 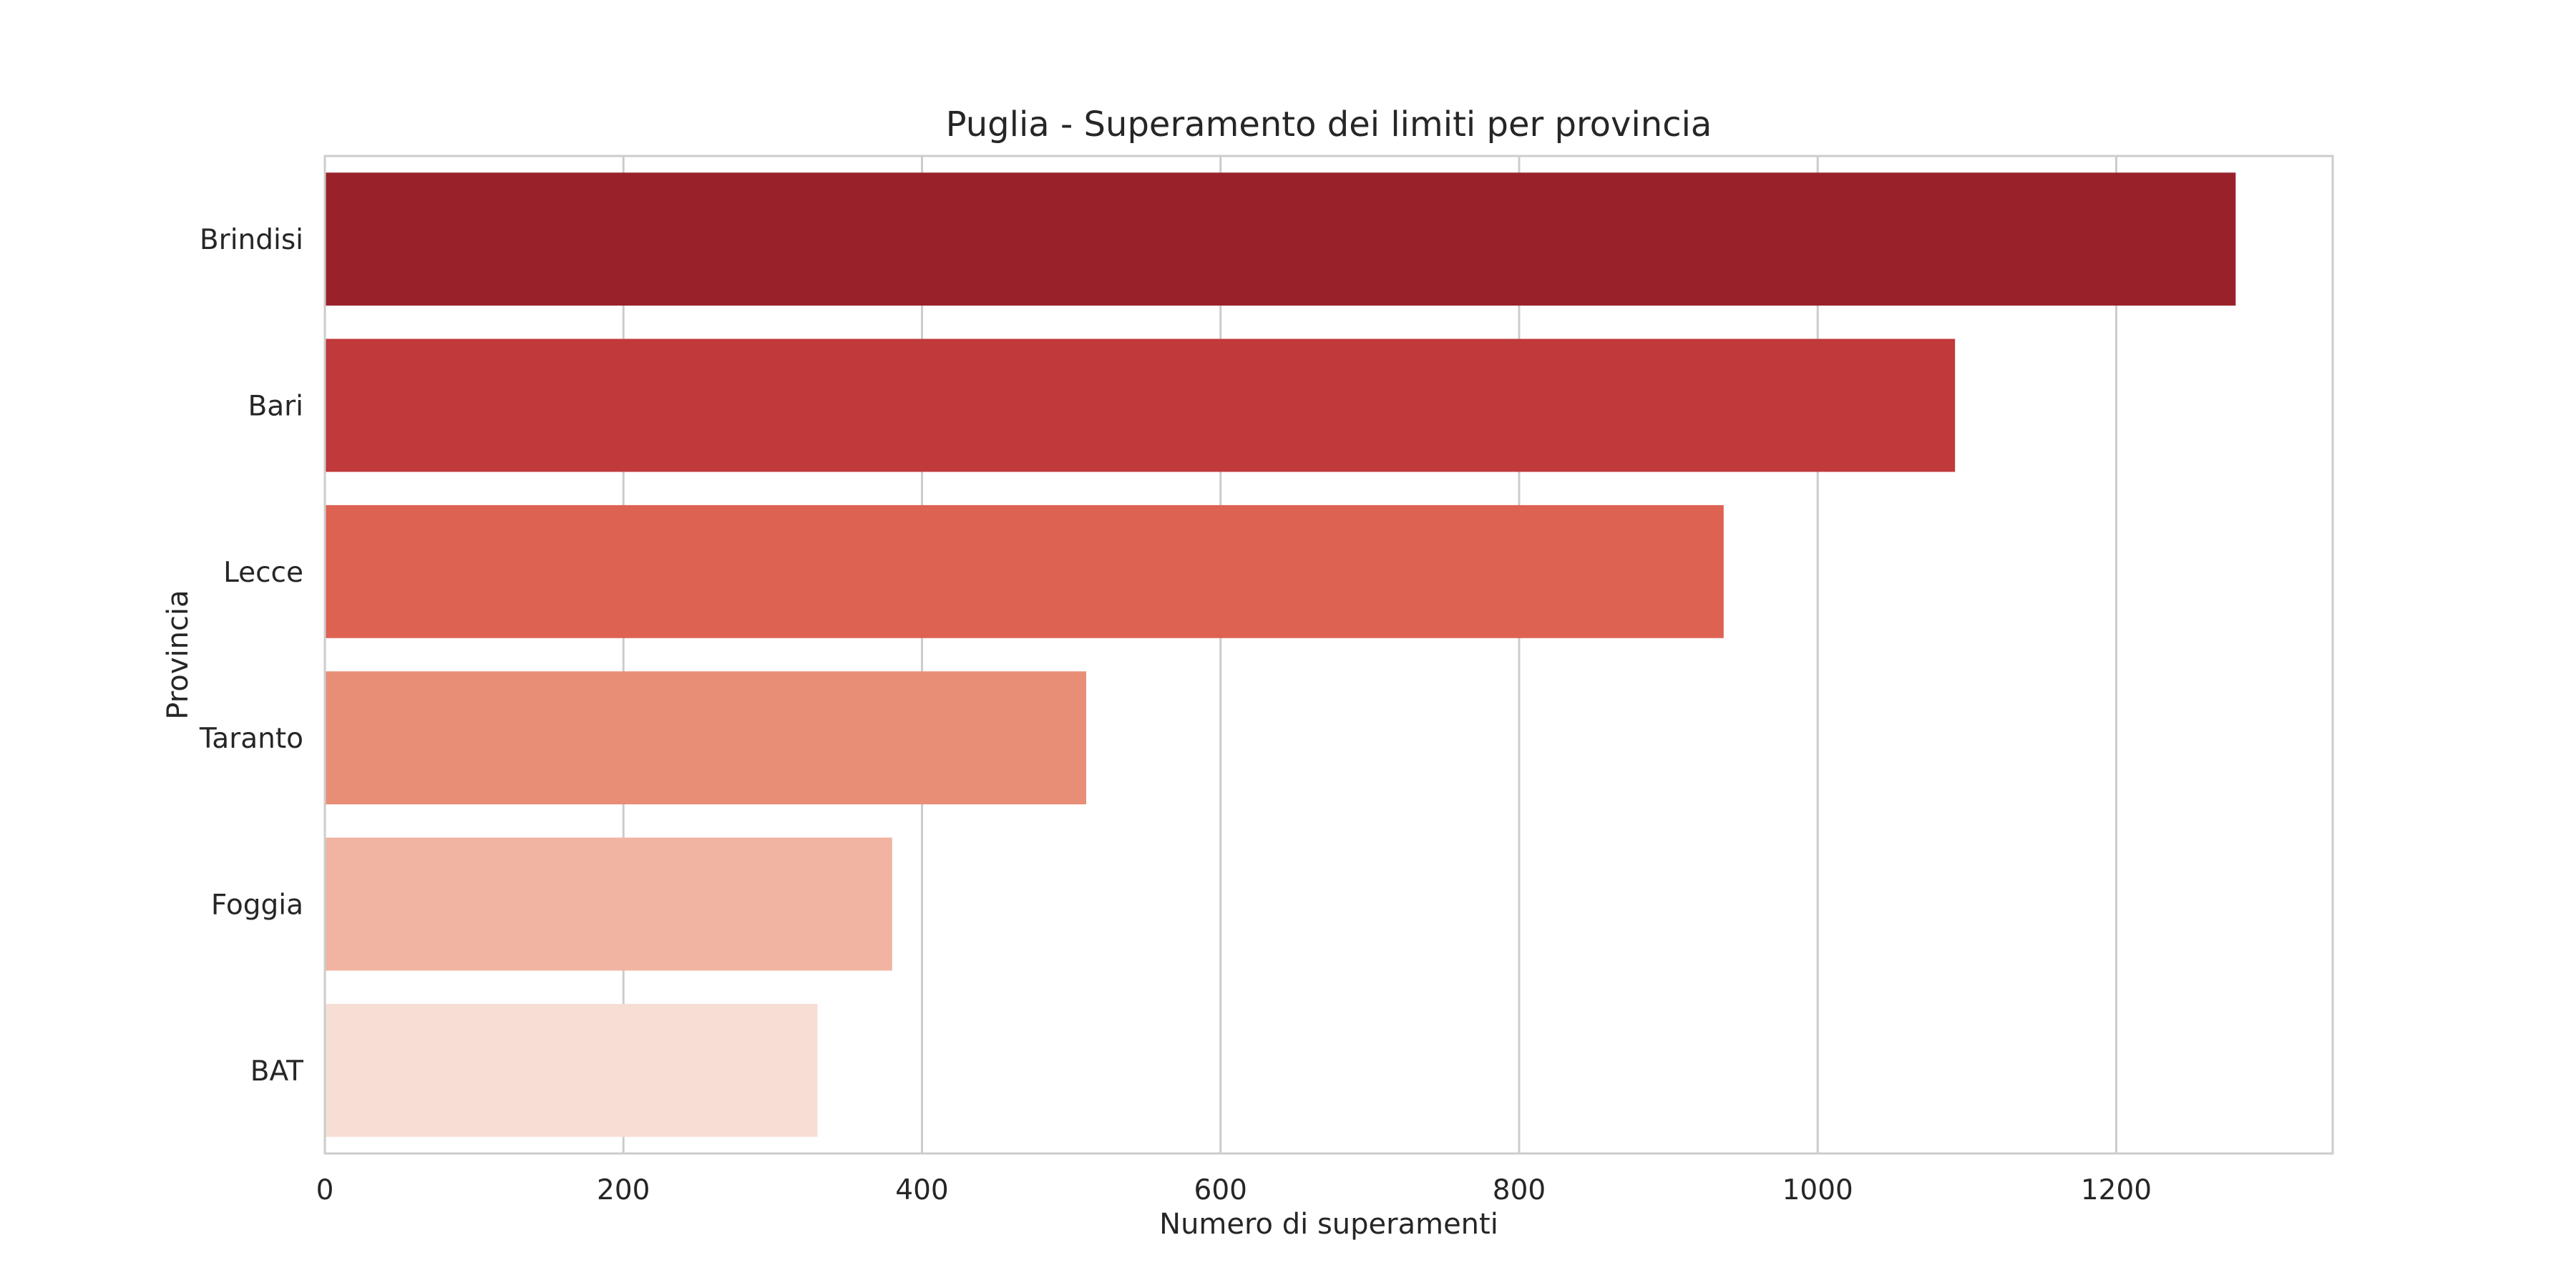 I want to click on x-tick-label: 0, so click(x=325, y=1190).